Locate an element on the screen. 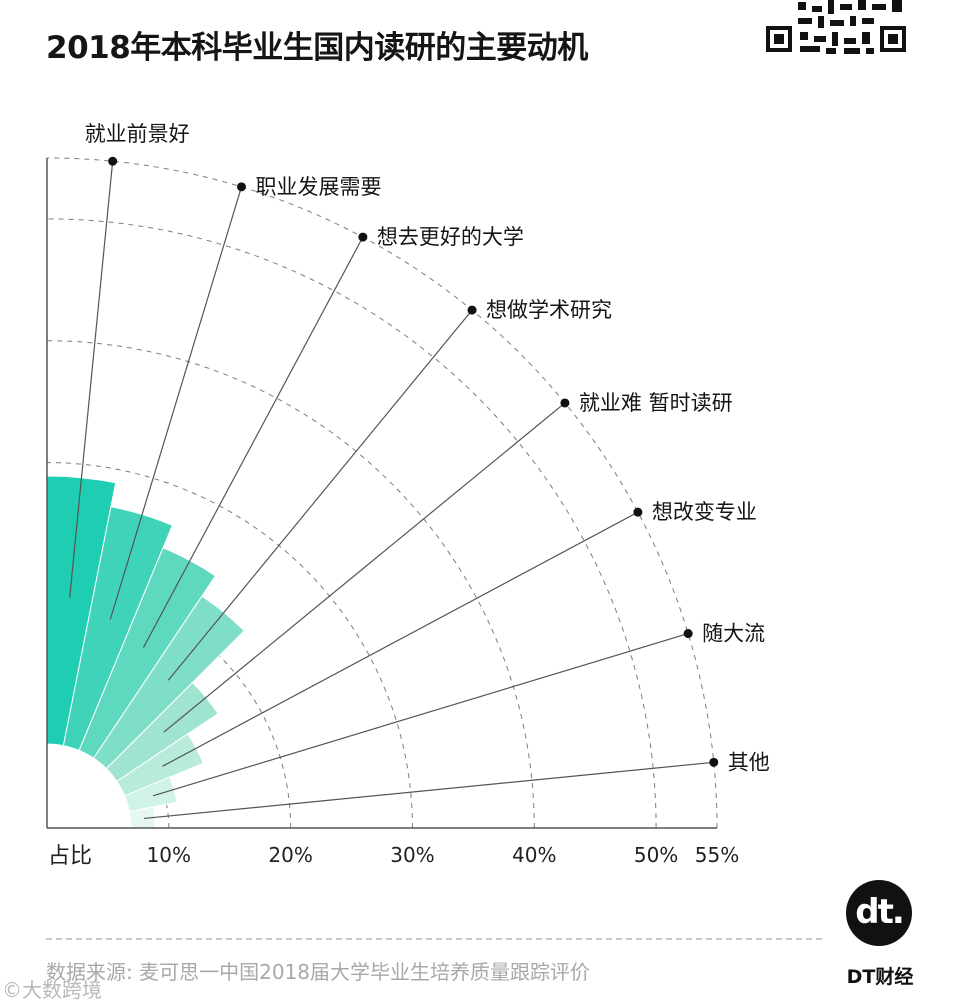  brand-logo-text: dt. is located at coordinates (879, 912).